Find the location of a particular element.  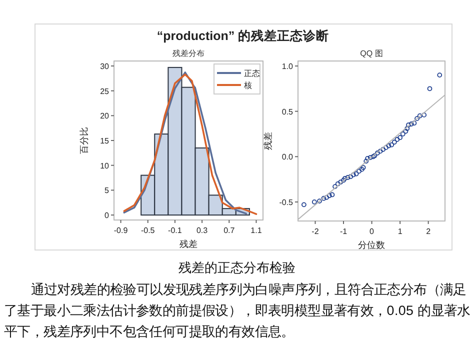

x-tick-label: 0.7 is located at coordinates (230, 230).